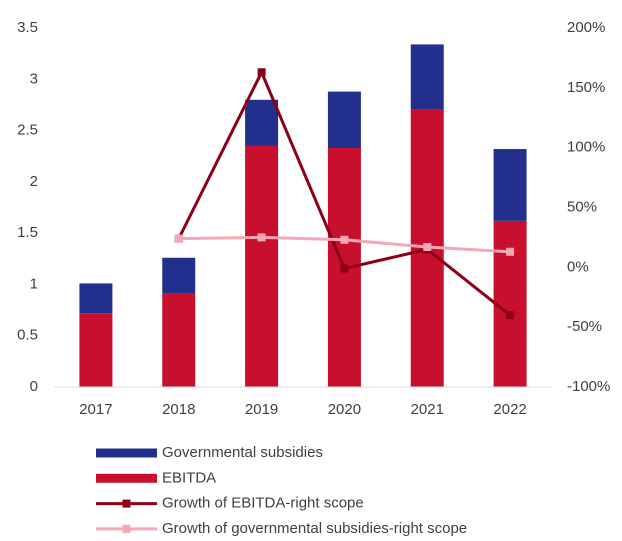 The width and height of the screenshot is (622, 541). What do you see at coordinates (263, 503) in the screenshot?
I see `legend-label: Growth of EBITDA-right scope` at bounding box center [263, 503].